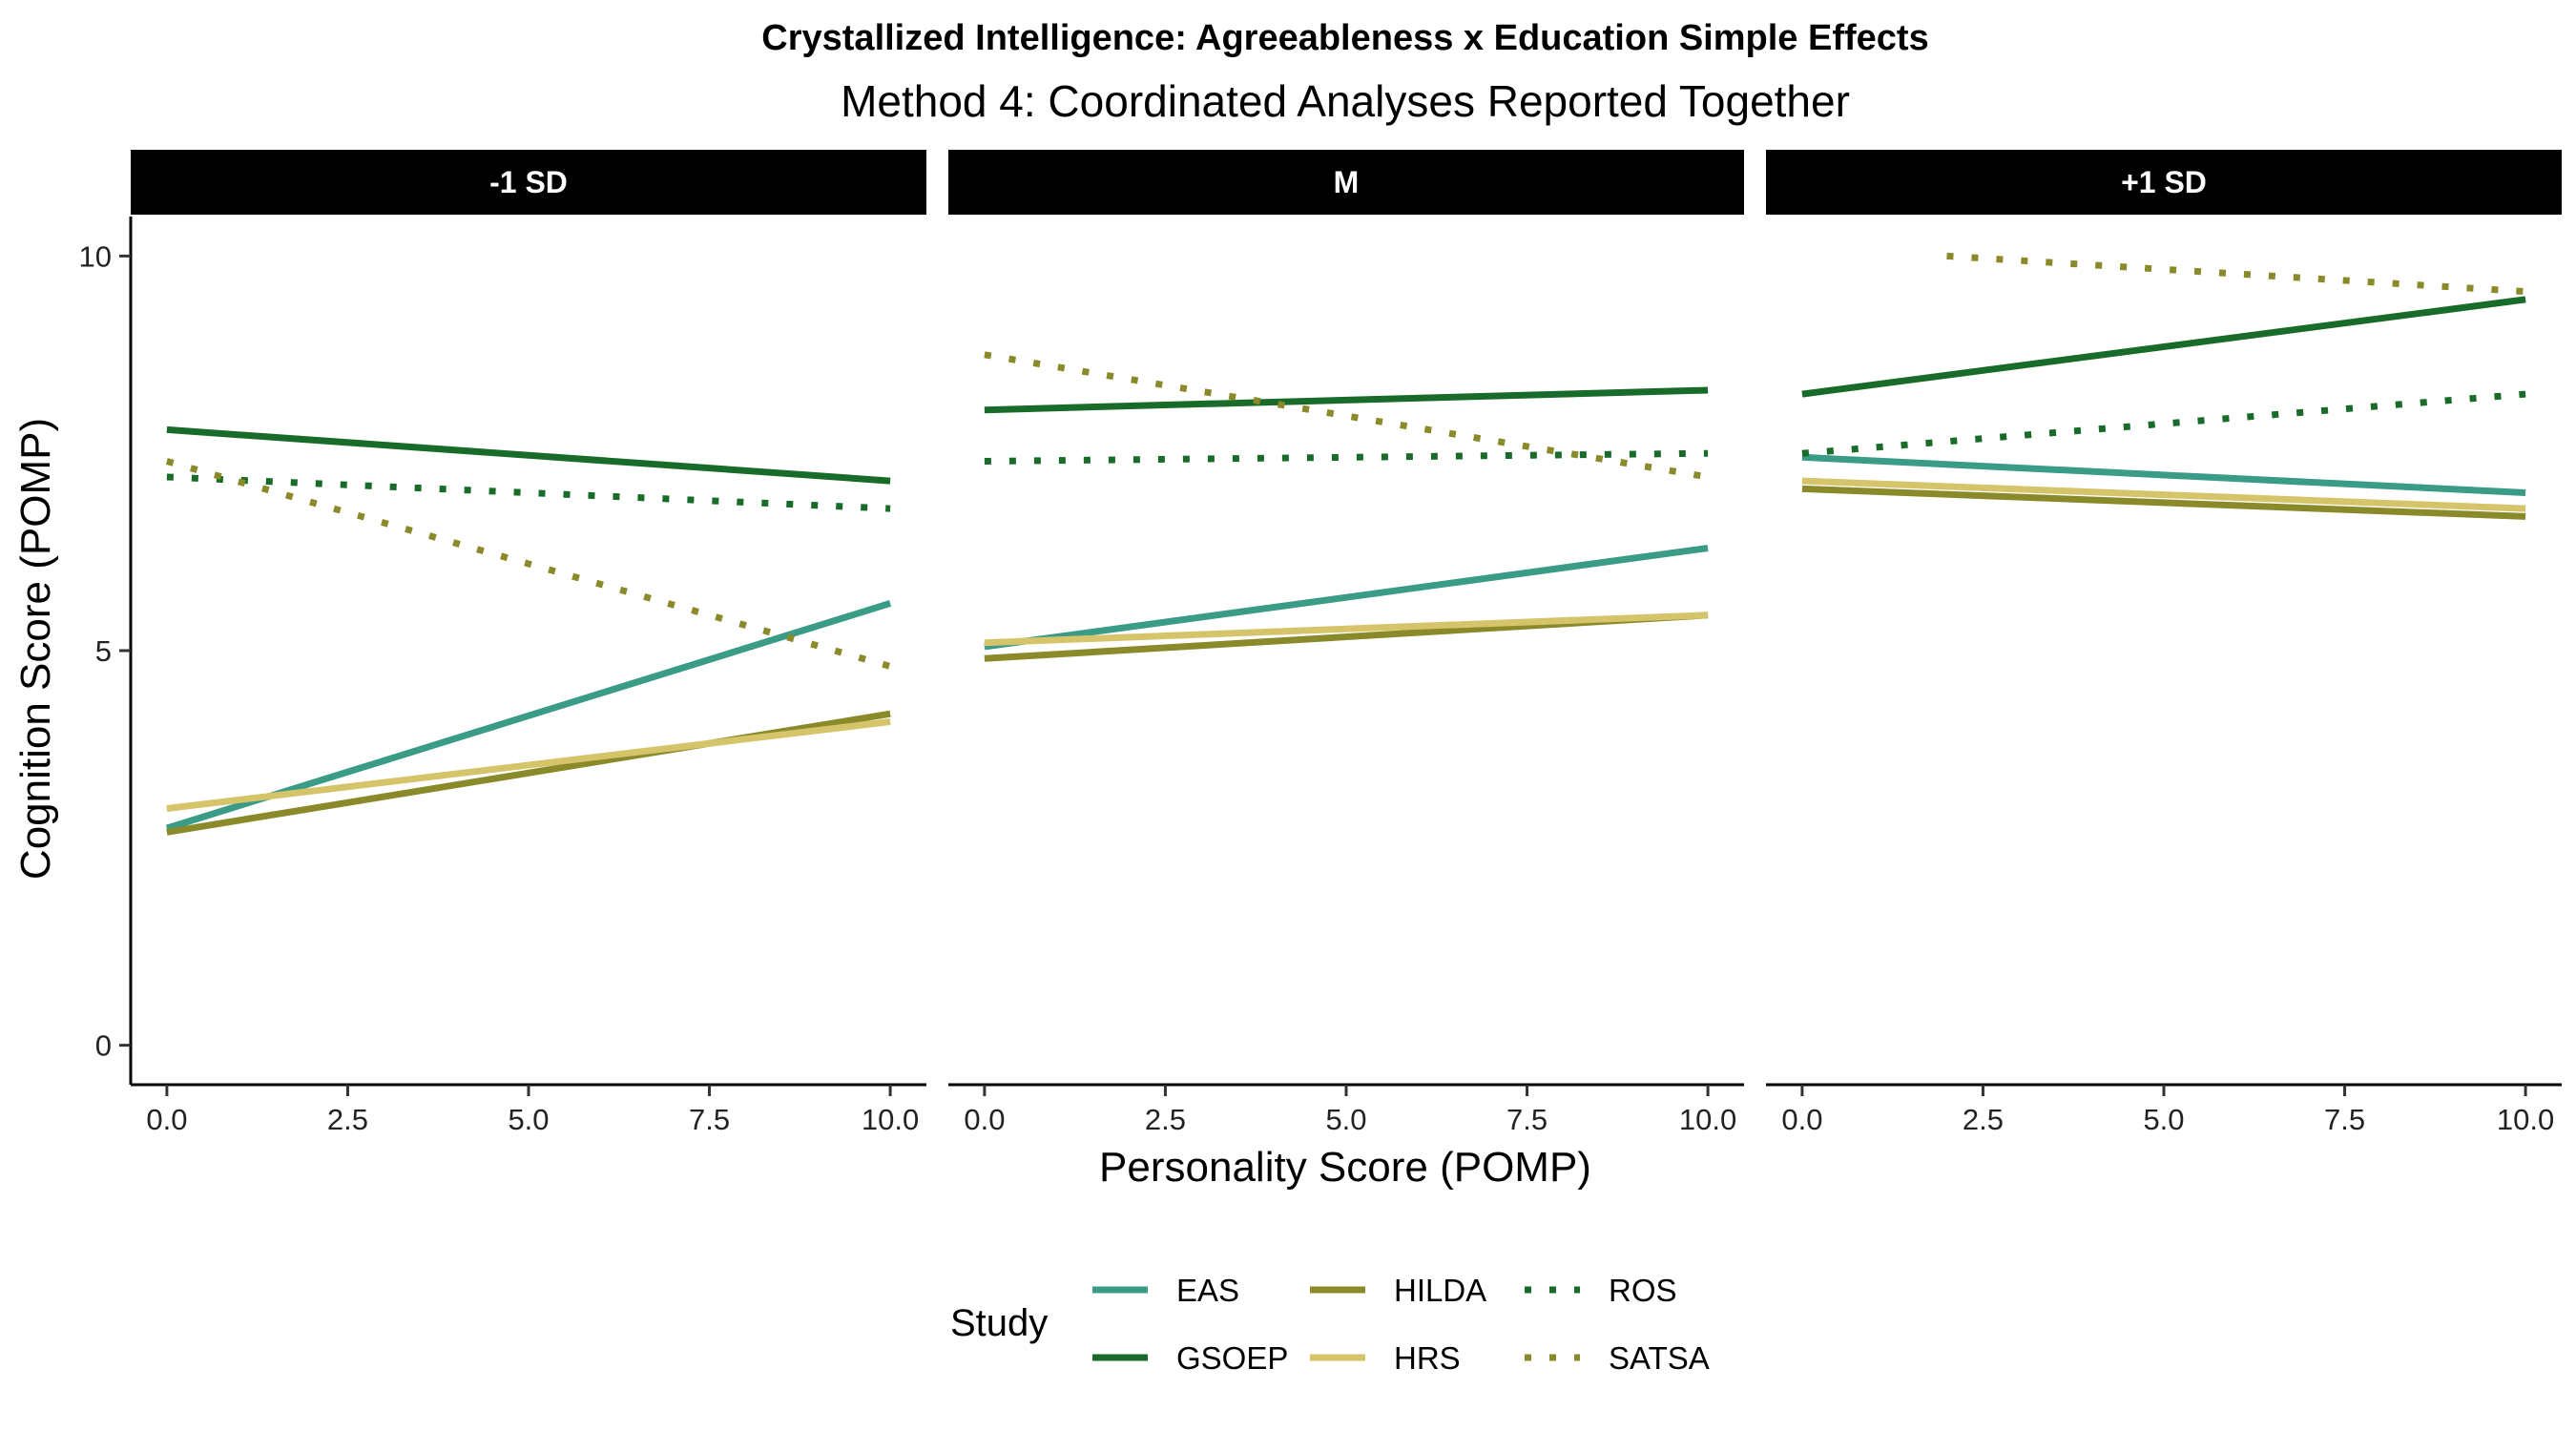  What do you see at coordinates (103, 1046) in the screenshot?
I see `y-tick-label: 0` at bounding box center [103, 1046].